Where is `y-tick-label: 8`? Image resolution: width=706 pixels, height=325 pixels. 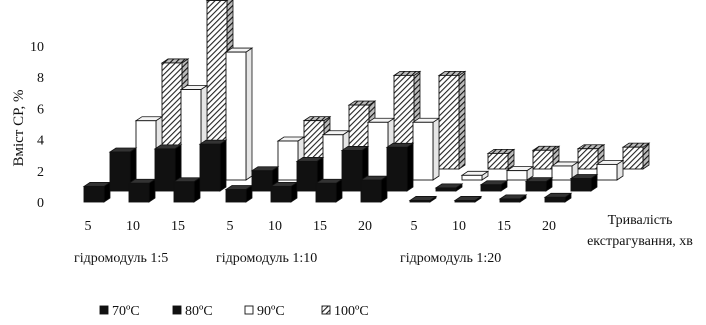 y-tick-label: 8 is located at coordinates (40, 78).